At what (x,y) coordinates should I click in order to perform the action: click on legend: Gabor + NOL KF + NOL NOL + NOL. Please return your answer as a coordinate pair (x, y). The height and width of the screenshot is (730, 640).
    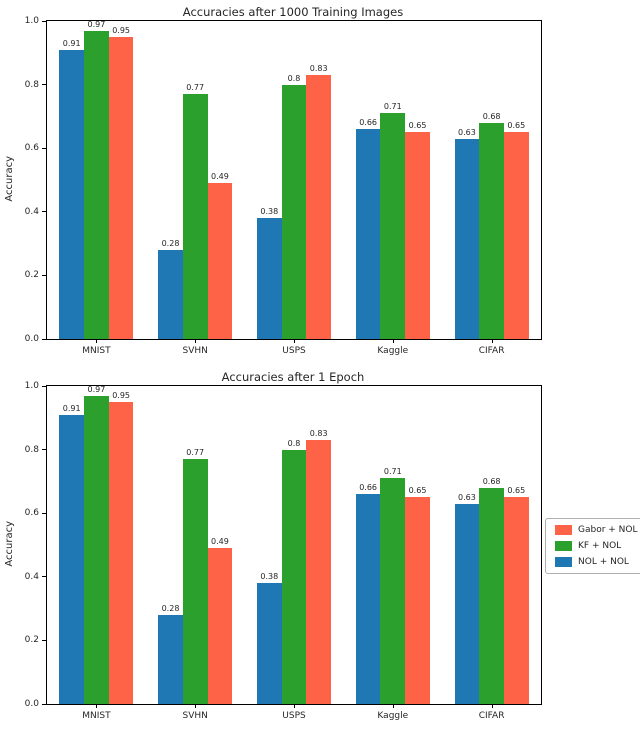
    Looking at the image, I should click on (592, 546).